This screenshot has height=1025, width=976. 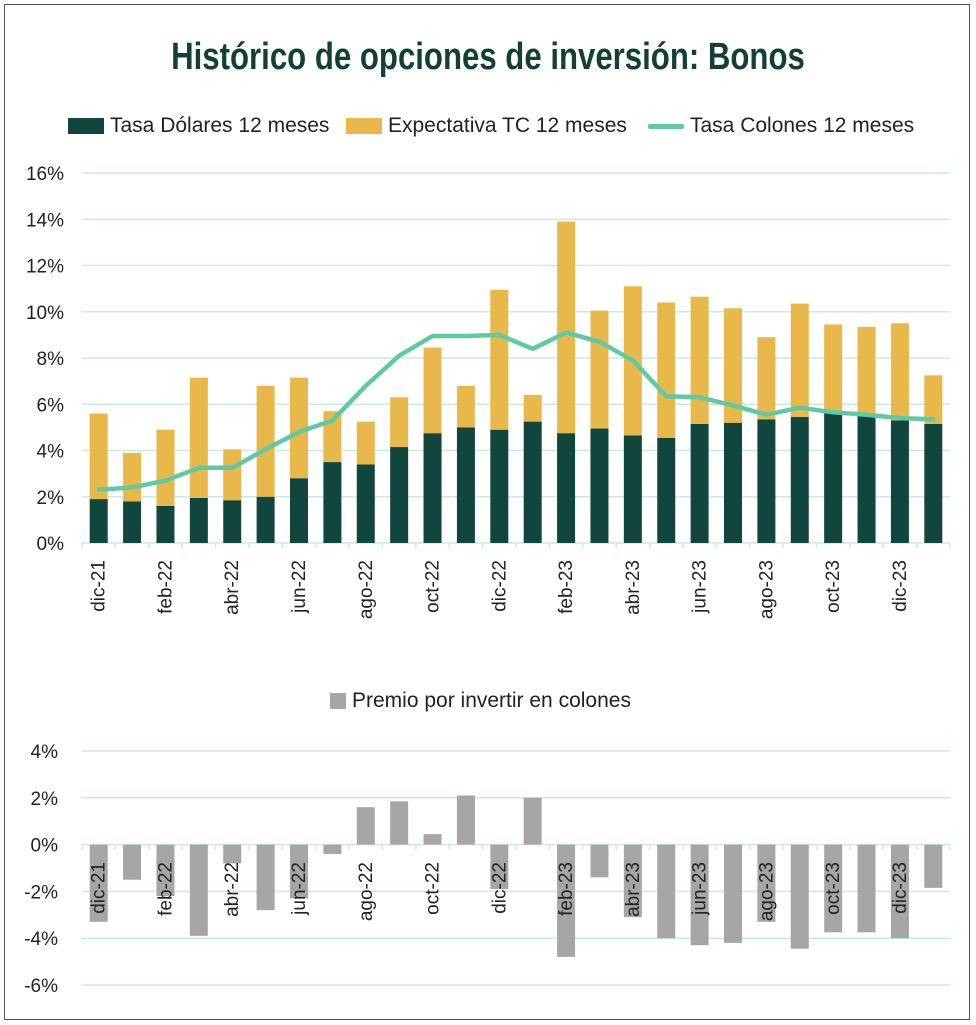 I want to click on x-tick-label-bottom: dic-23, so click(x=900, y=888).